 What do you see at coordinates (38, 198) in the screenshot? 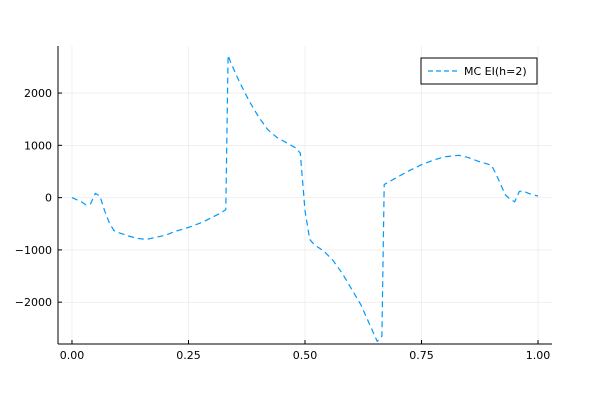
I see `y-ticks: −2000 −1000 0 1000 2000` at bounding box center [38, 198].